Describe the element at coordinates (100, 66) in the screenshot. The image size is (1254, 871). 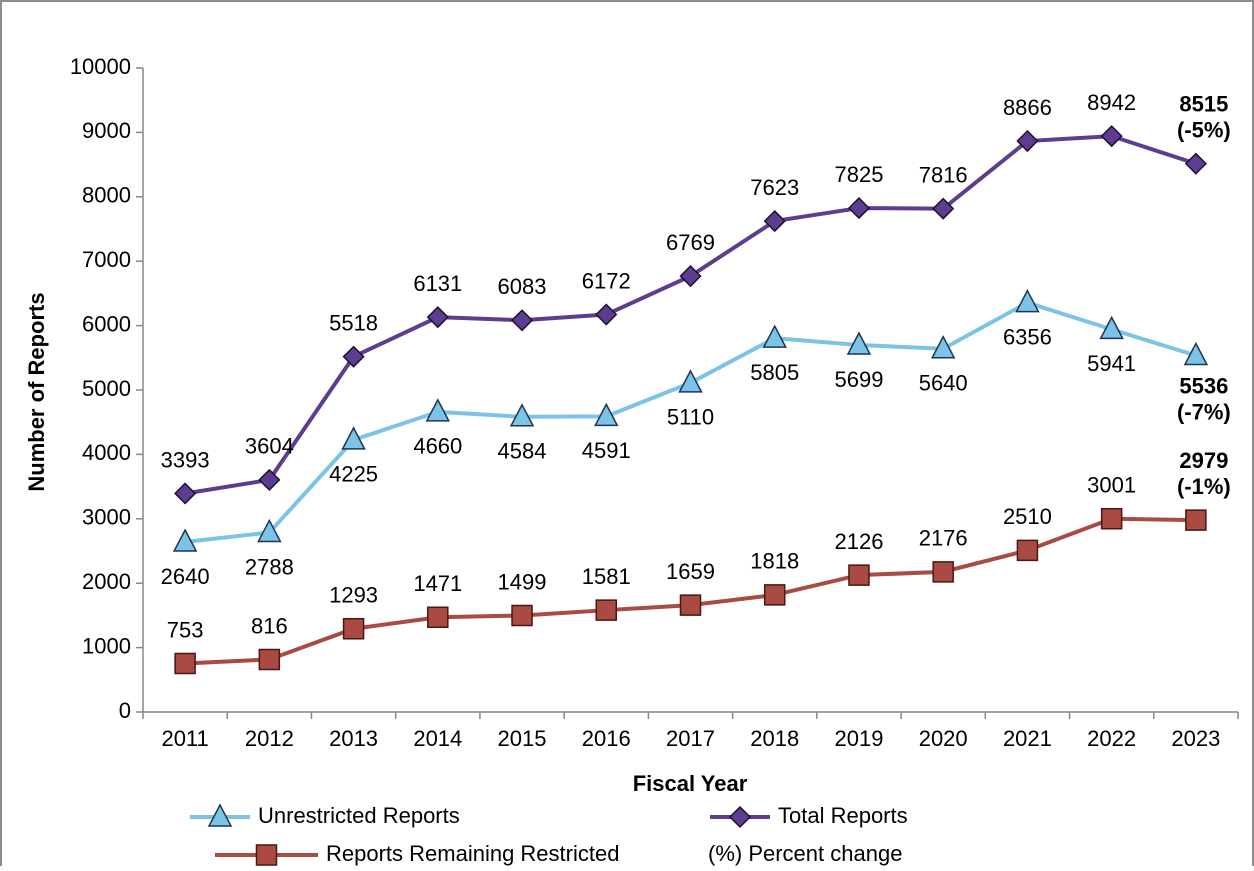
I see `y-tick-label: 10000` at that location.